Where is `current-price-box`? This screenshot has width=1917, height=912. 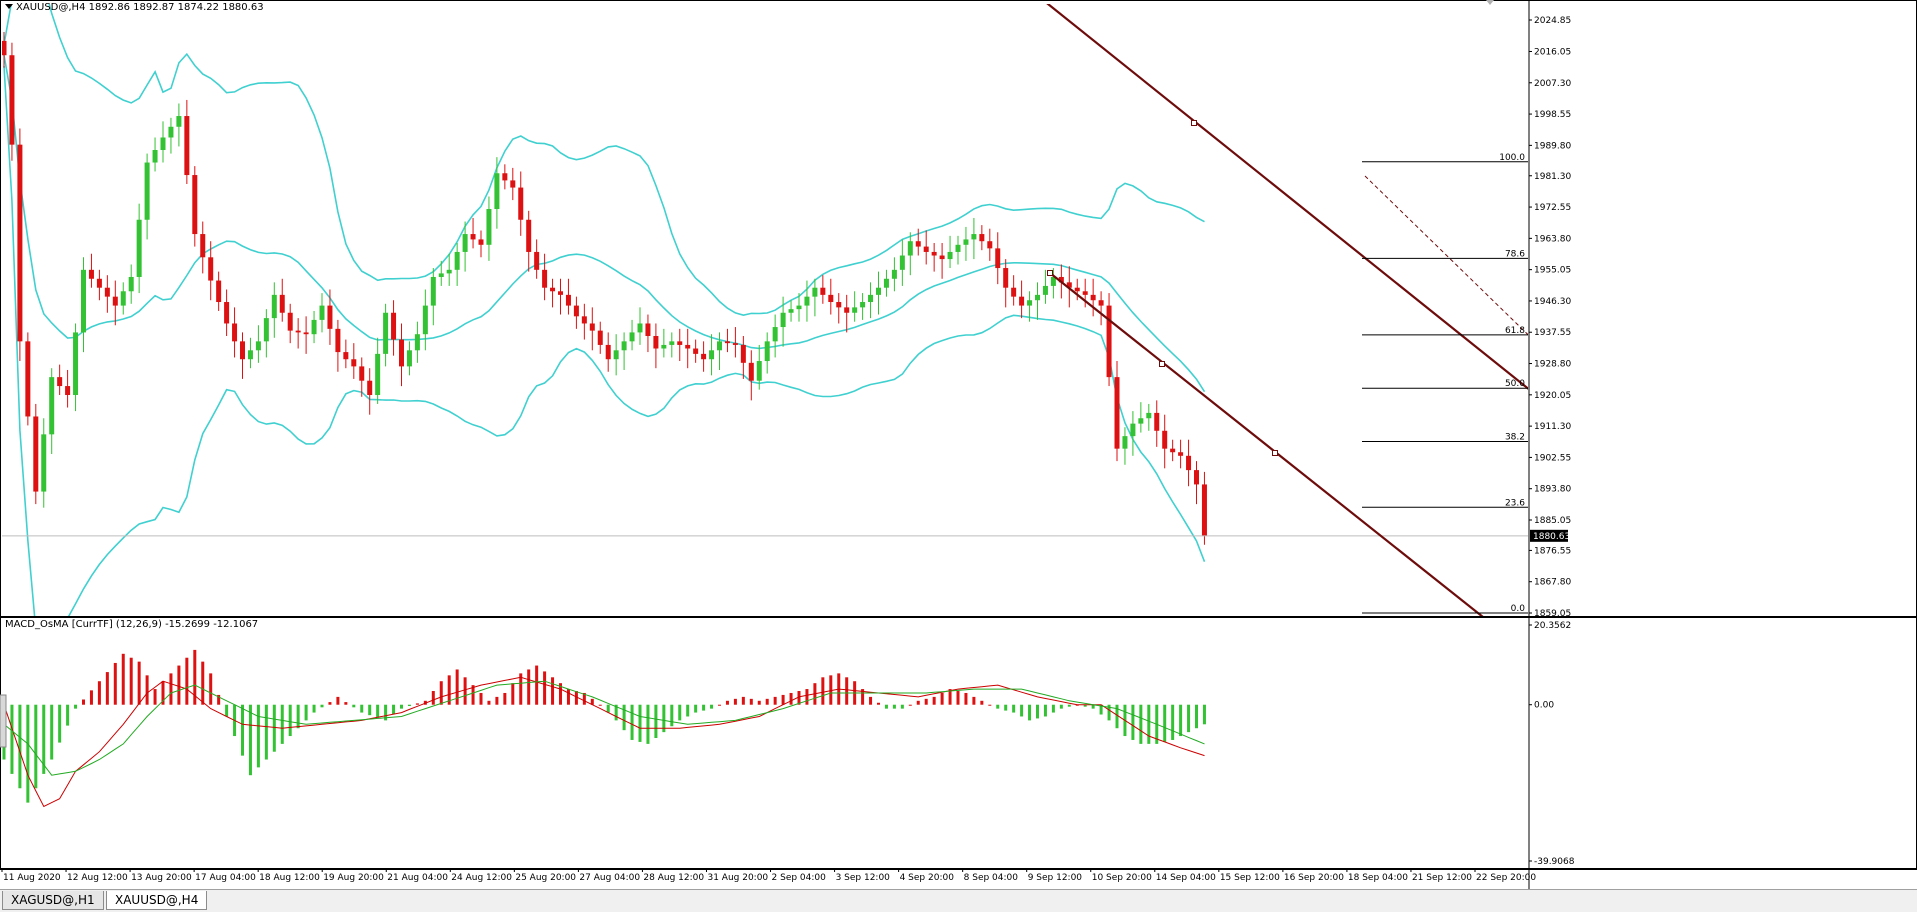 current-price-box is located at coordinates (1549, 535).